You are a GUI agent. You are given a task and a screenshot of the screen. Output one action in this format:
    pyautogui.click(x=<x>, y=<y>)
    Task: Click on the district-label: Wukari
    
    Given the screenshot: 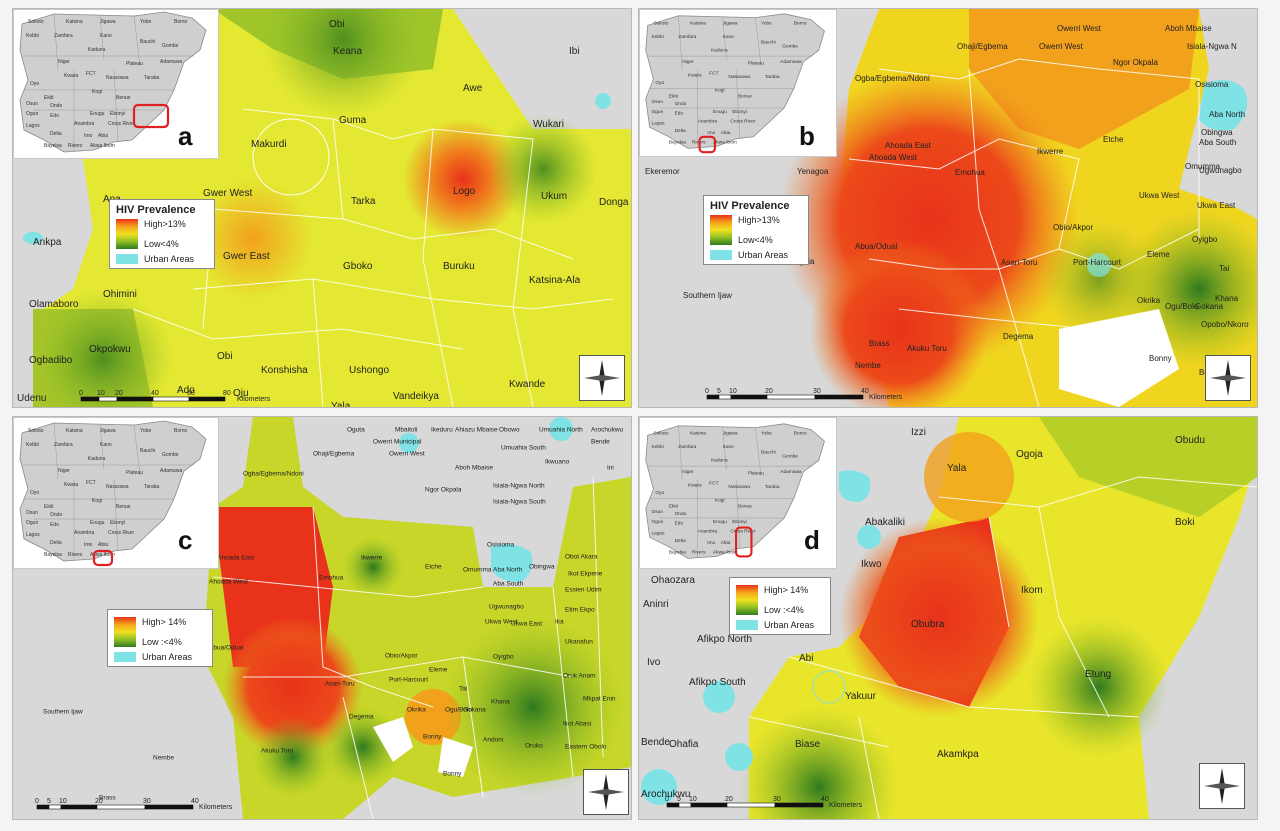 What is the action you would take?
    pyautogui.click(x=548, y=124)
    